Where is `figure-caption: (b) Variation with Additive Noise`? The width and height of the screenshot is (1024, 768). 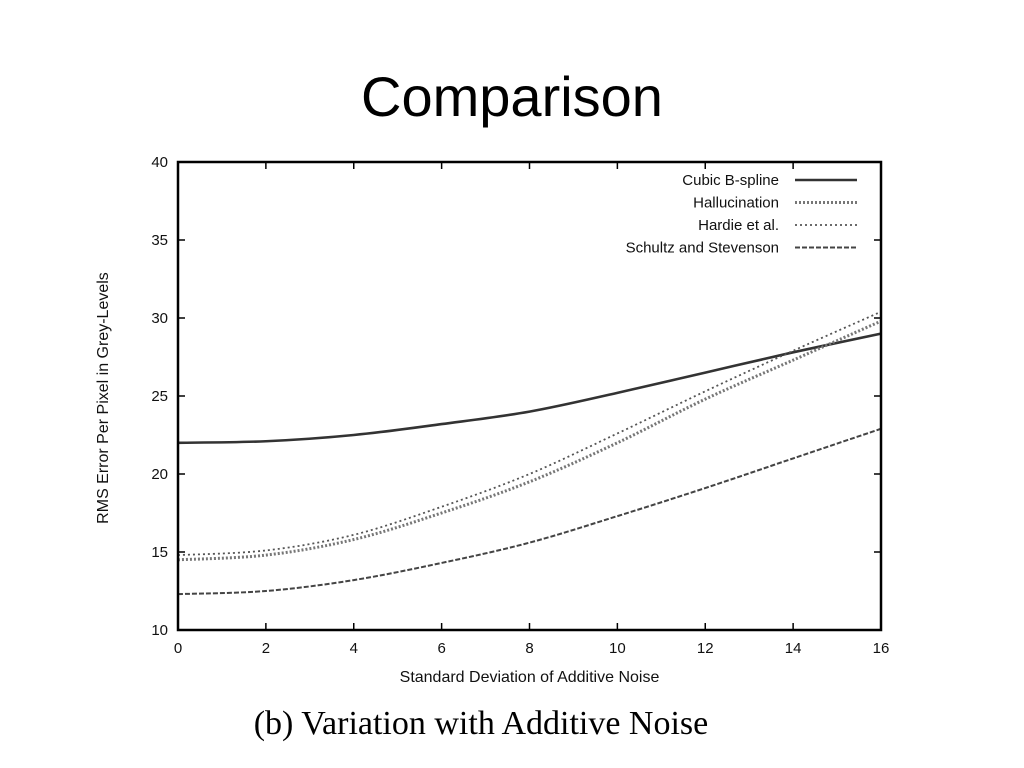
figure-caption: (b) Variation with Additive Noise is located at coordinates (481, 723).